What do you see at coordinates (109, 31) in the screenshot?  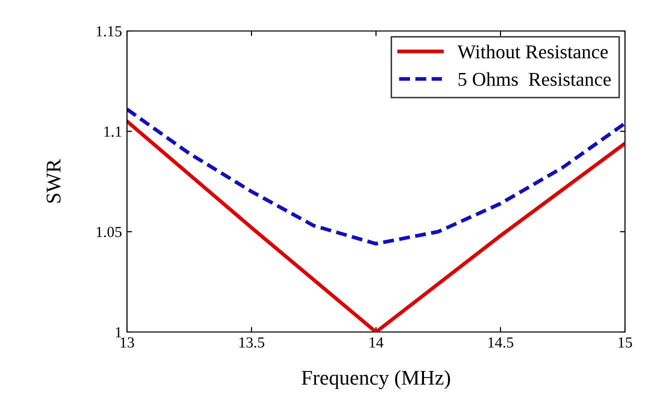 I see `y-tick-label: 1.15` at bounding box center [109, 31].